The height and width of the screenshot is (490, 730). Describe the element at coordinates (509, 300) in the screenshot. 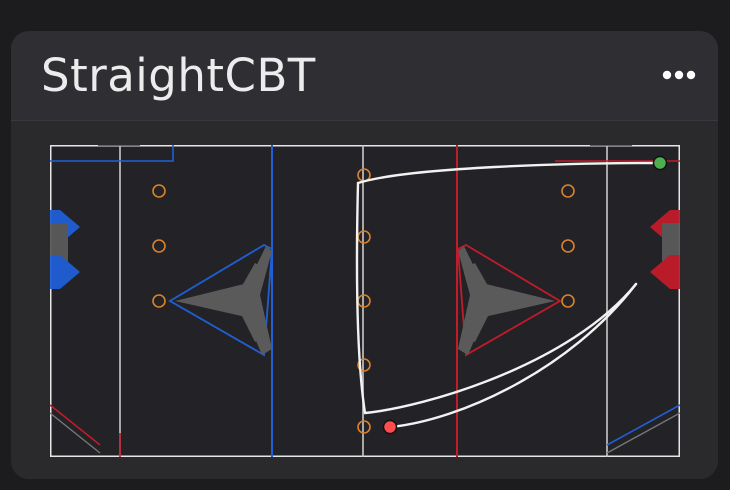

I see `red-charge-station` at that location.